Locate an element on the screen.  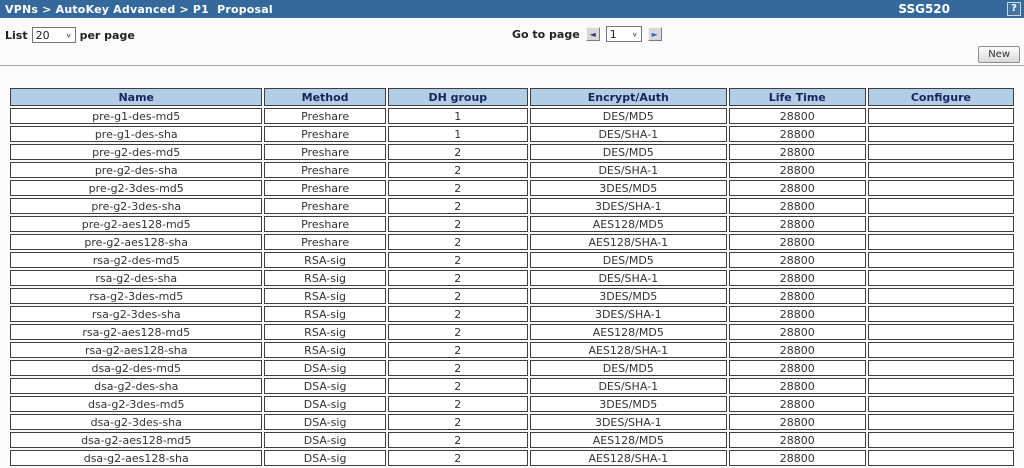
table-cell: rsa-g2-3des-sha is located at coordinates (136, 314).